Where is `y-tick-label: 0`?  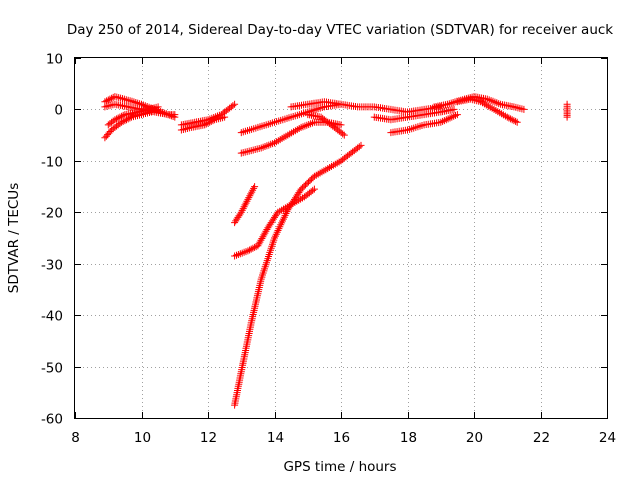
y-tick-label: 0 is located at coordinates (58, 111).